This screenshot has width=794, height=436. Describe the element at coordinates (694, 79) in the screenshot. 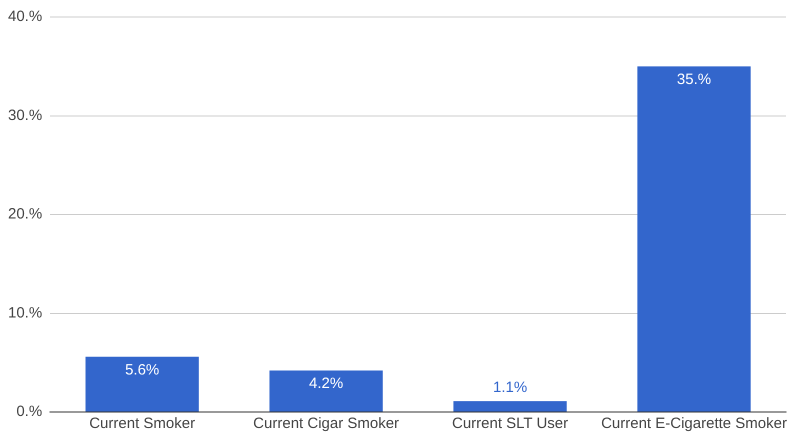

I see `data-label: 35.%` at that location.